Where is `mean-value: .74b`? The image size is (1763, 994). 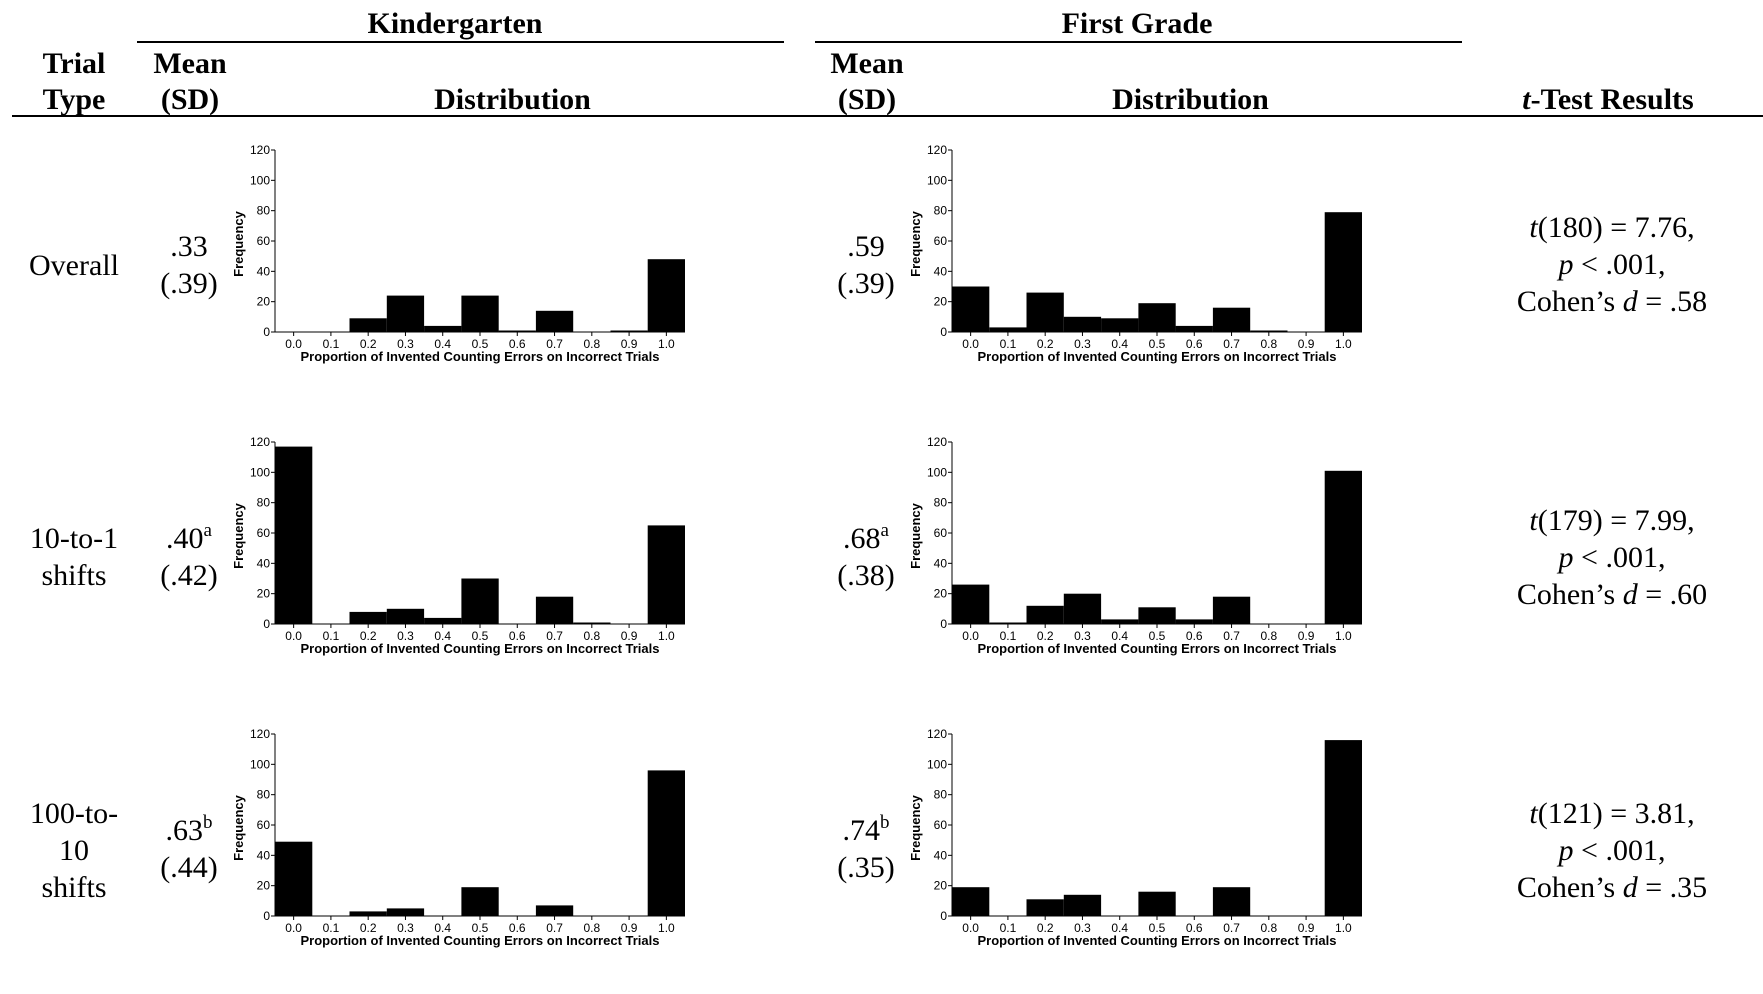
mean-value: .74b is located at coordinates (866, 829).